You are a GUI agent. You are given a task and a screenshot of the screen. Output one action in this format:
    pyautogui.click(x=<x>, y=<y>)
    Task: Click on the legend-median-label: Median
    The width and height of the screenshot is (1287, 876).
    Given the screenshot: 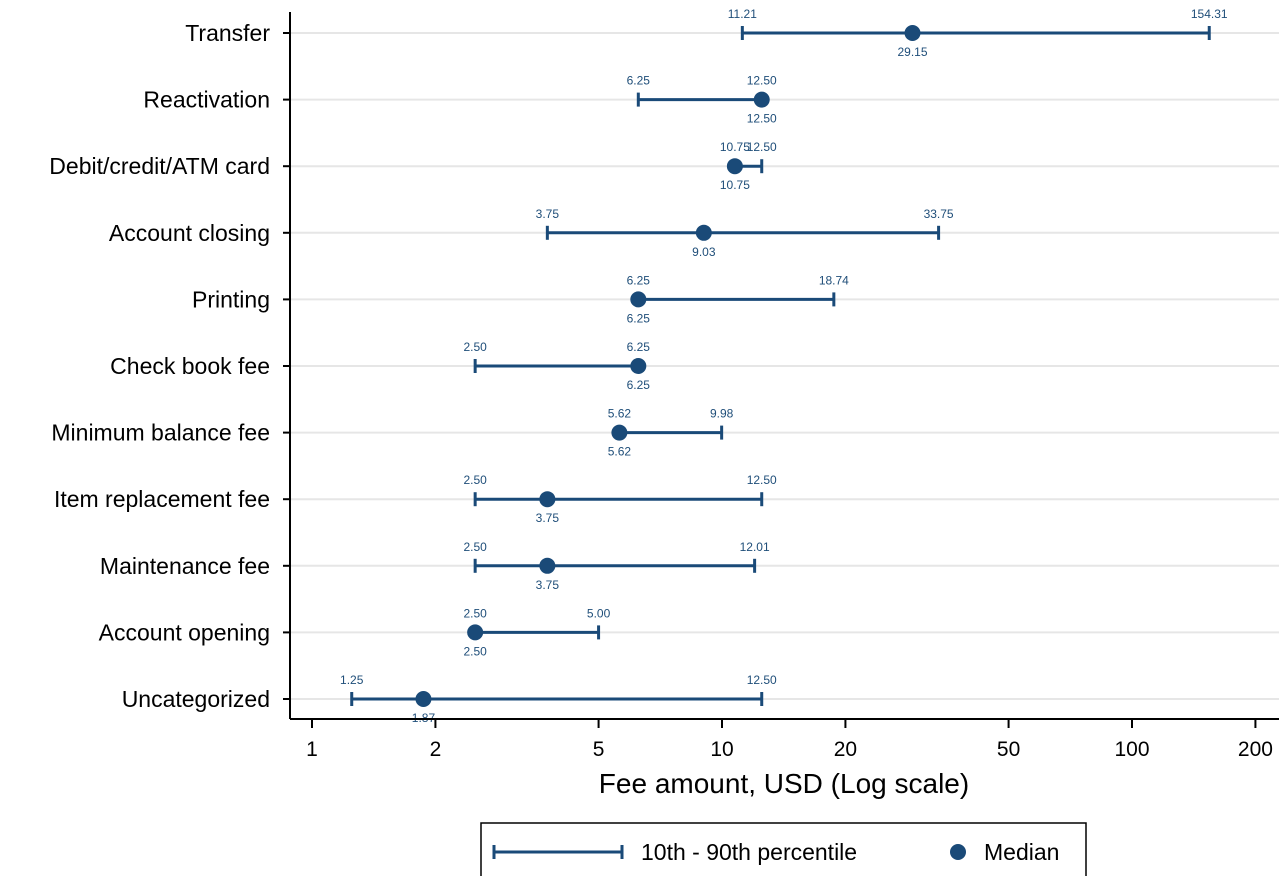 What is the action you would take?
    pyautogui.click(x=1021, y=852)
    